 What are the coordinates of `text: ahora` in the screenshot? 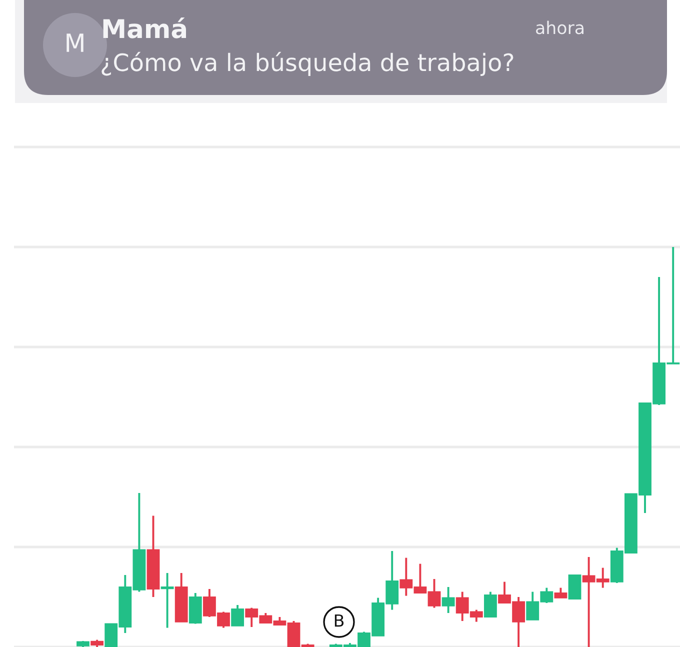 It's located at (560, 27).